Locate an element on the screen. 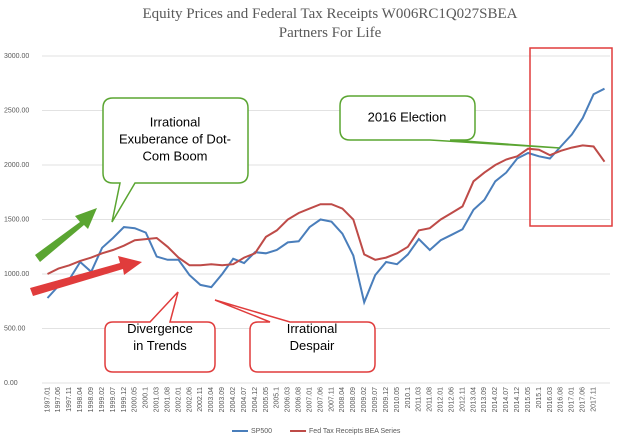  x-tick-label: 2001.03 is located at coordinates (157, 399).